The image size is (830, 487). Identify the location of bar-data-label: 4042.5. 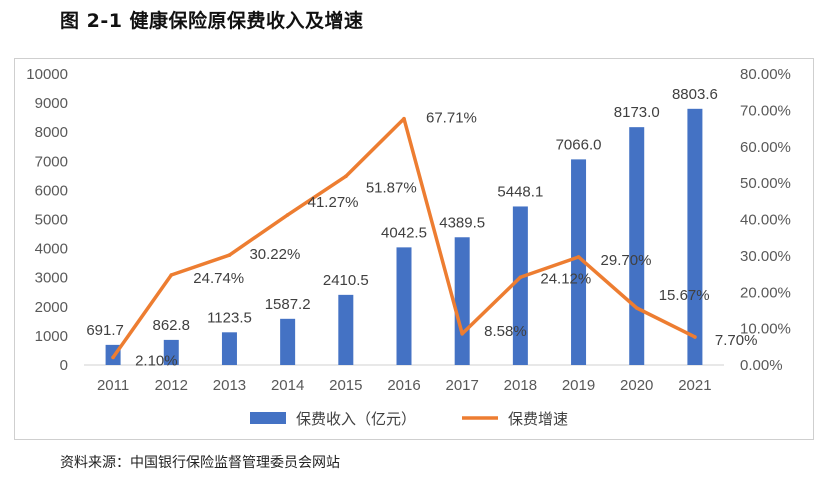
(404, 232).